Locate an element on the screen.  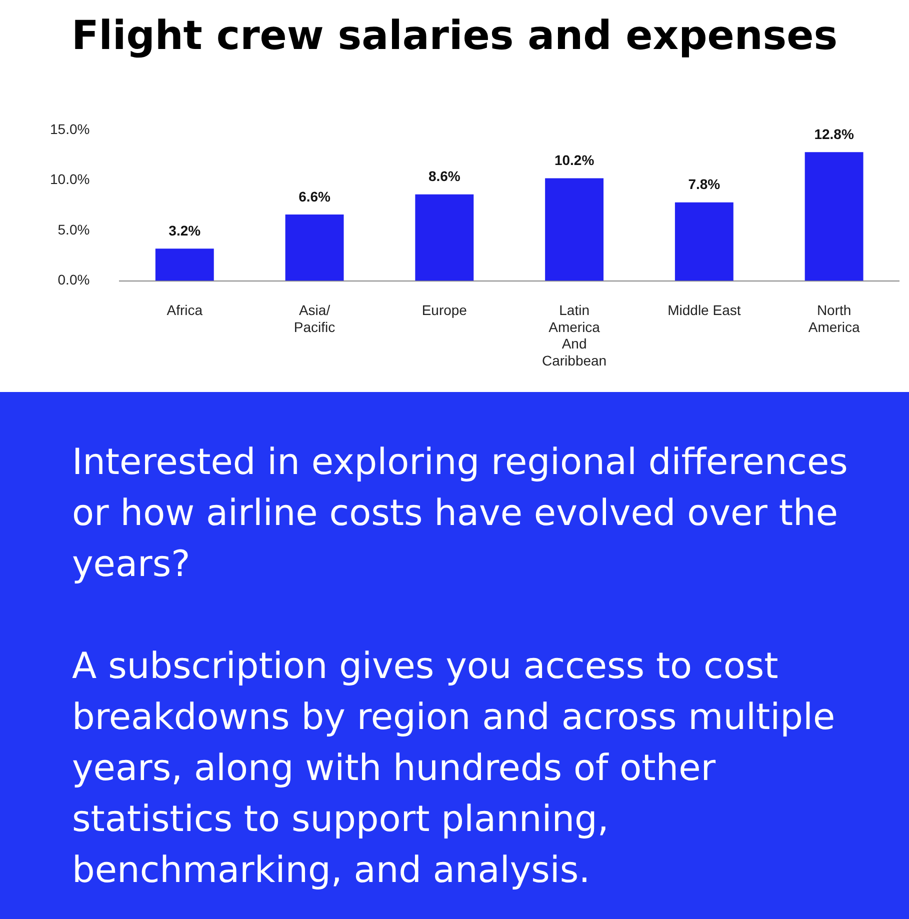
x-tick-label: Africa is located at coordinates (184, 310).